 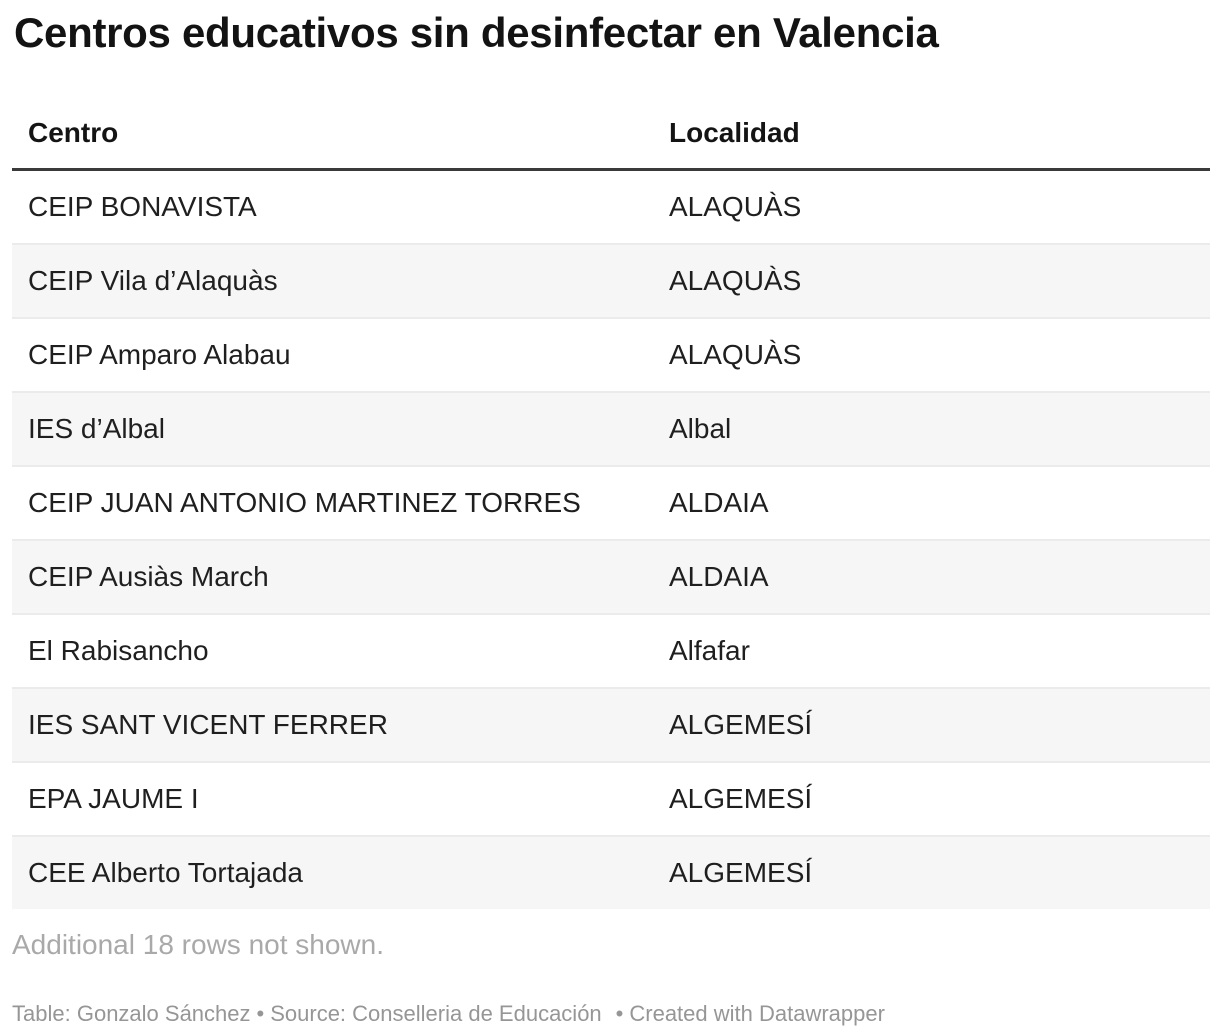 I want to click on table-row: CEIP Vila d’Alaquàs ALAQUÀS, so click(x=611, y=281).